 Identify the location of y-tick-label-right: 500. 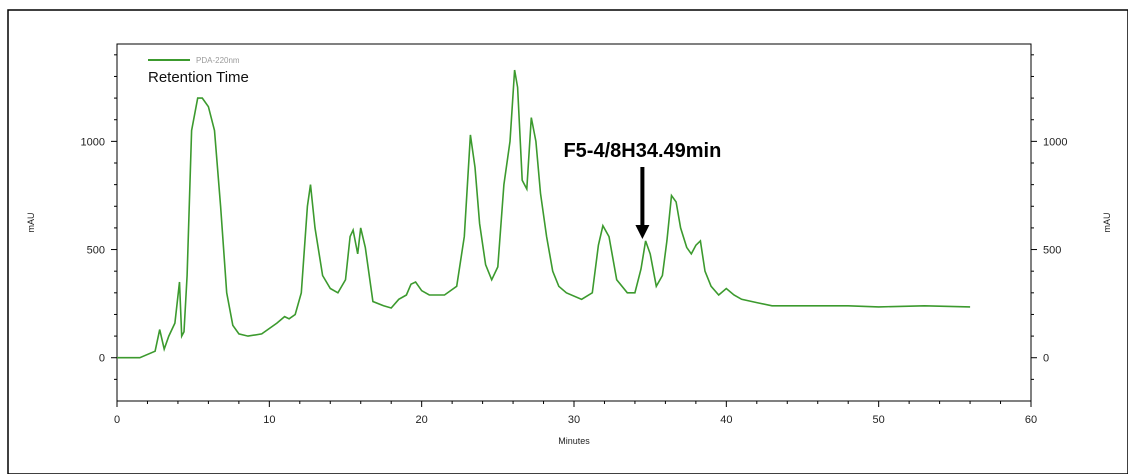
(1052, 251).